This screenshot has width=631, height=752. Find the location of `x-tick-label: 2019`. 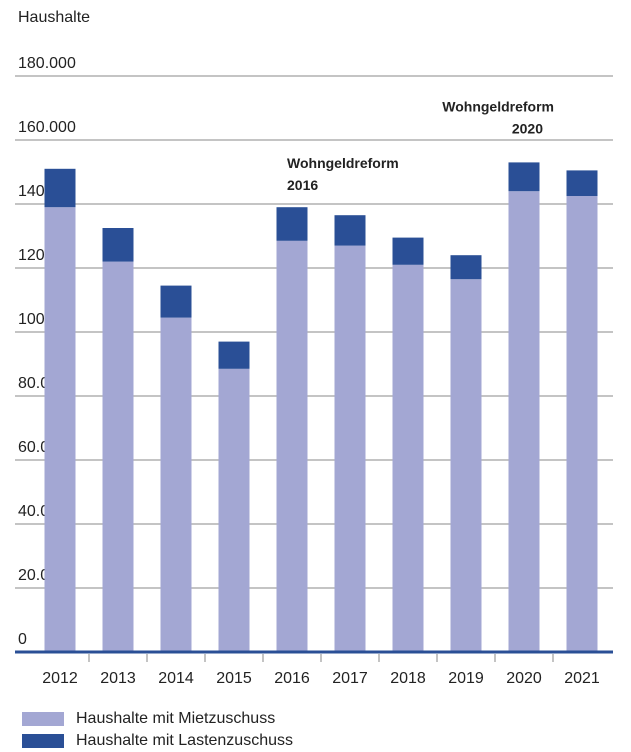

x-tick-label: 2019 is located at coordinates (466, 678).